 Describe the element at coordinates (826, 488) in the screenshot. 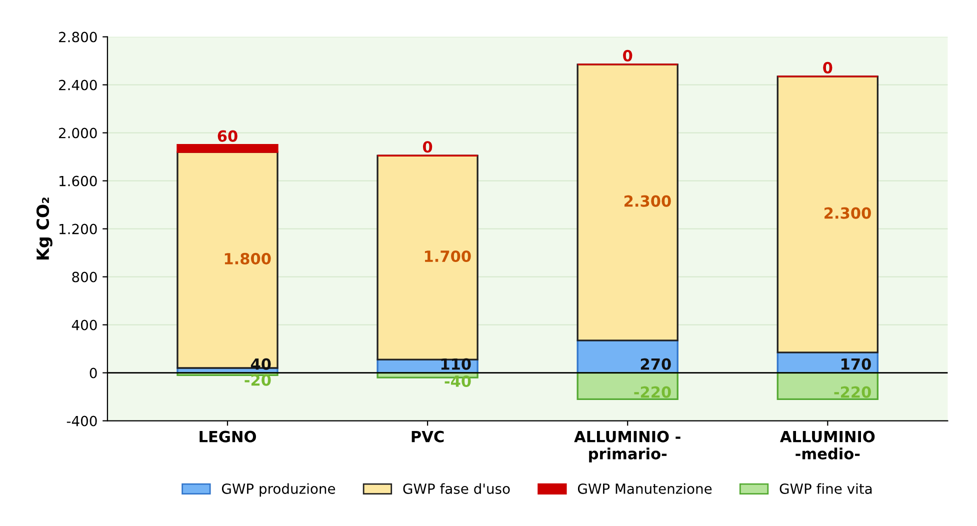

I see `legend-label: GWP fine vita` at that location.